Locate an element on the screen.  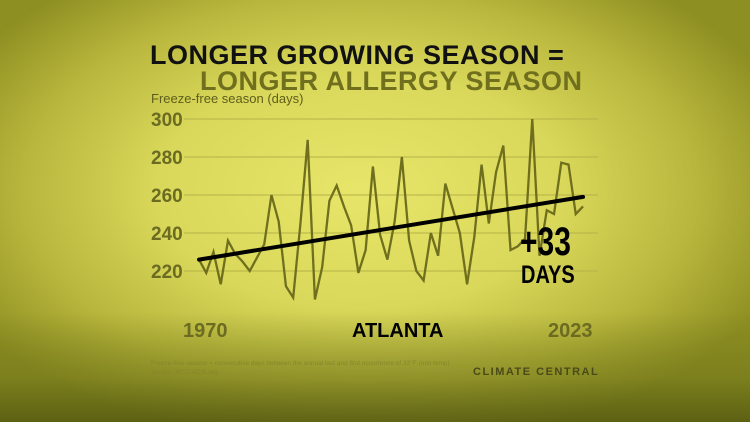
title-line-2: LONGER ALLERGY SEASON is located at coordinates (391, 81).